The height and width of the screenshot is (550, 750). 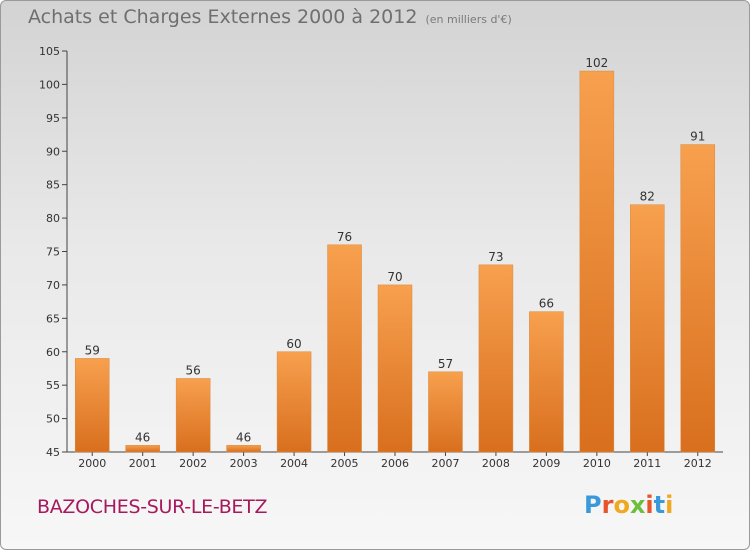 What do you see at coordinates (647, 463) in the screenshot?
I see `x-tick-label: 2011` at bounding box center [647, 463].